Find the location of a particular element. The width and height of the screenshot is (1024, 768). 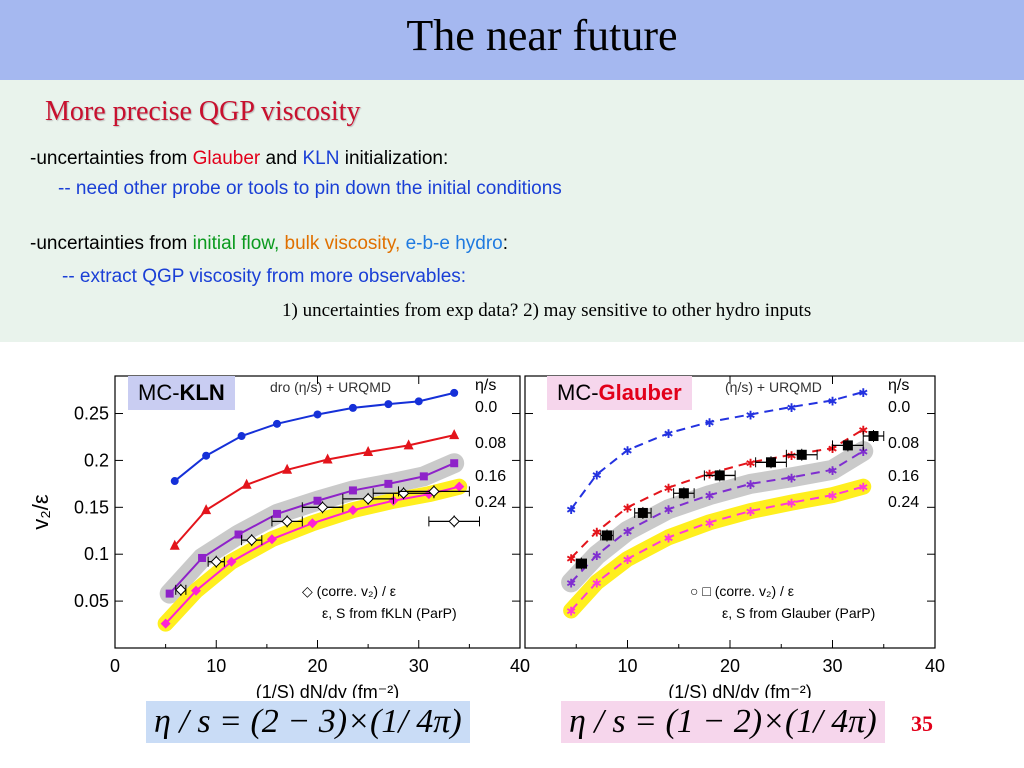

slide-title: The near future is located at coordinates (542, 35).